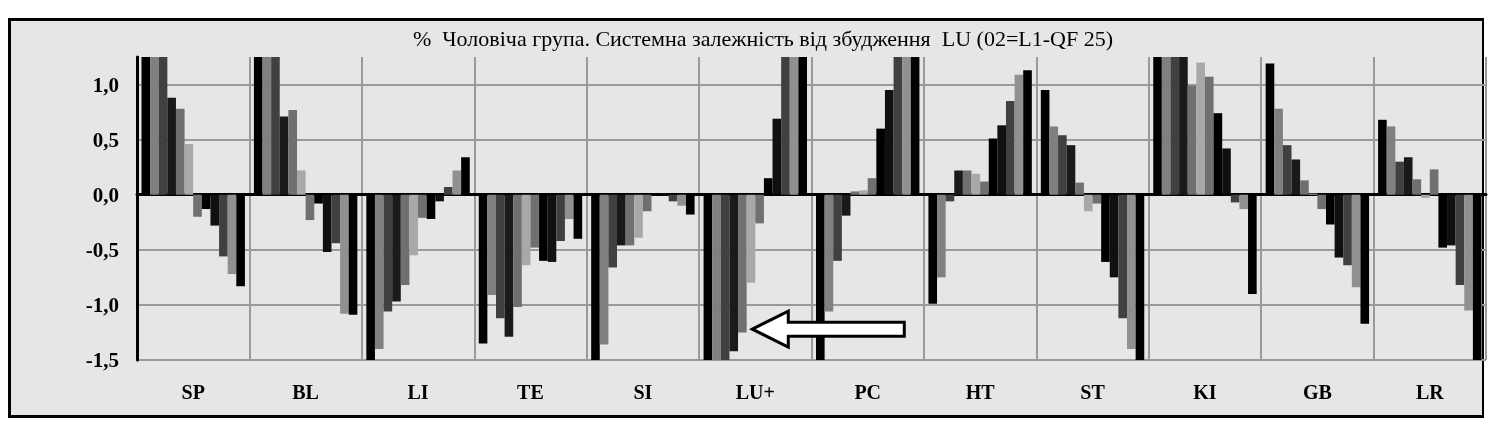  I want to click on x-tick-label: SP, so click(193, 392).